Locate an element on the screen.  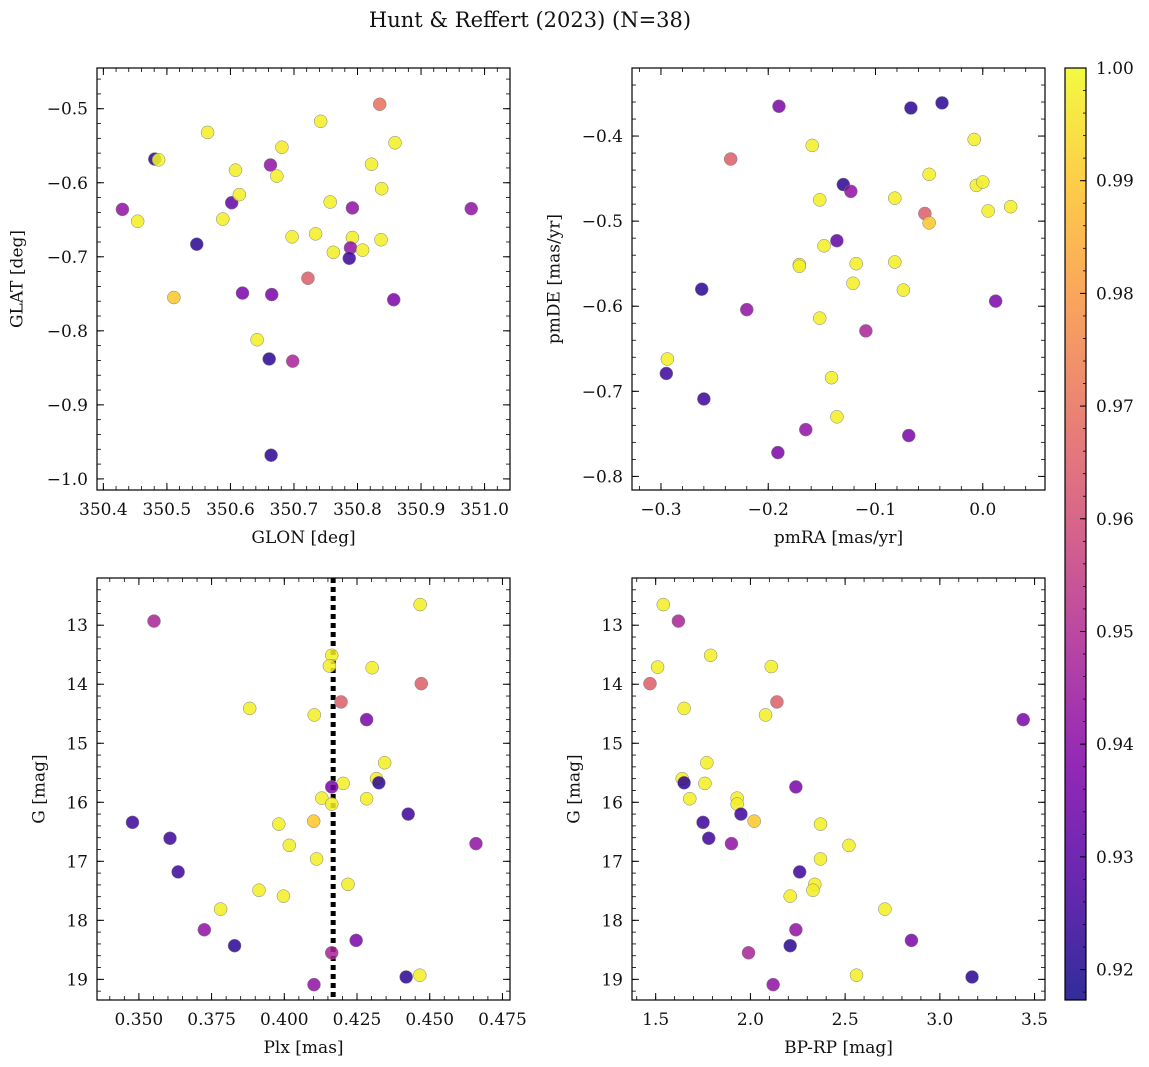
y-axis-label: GLAT [deg] is located at coordinates (18, 279).